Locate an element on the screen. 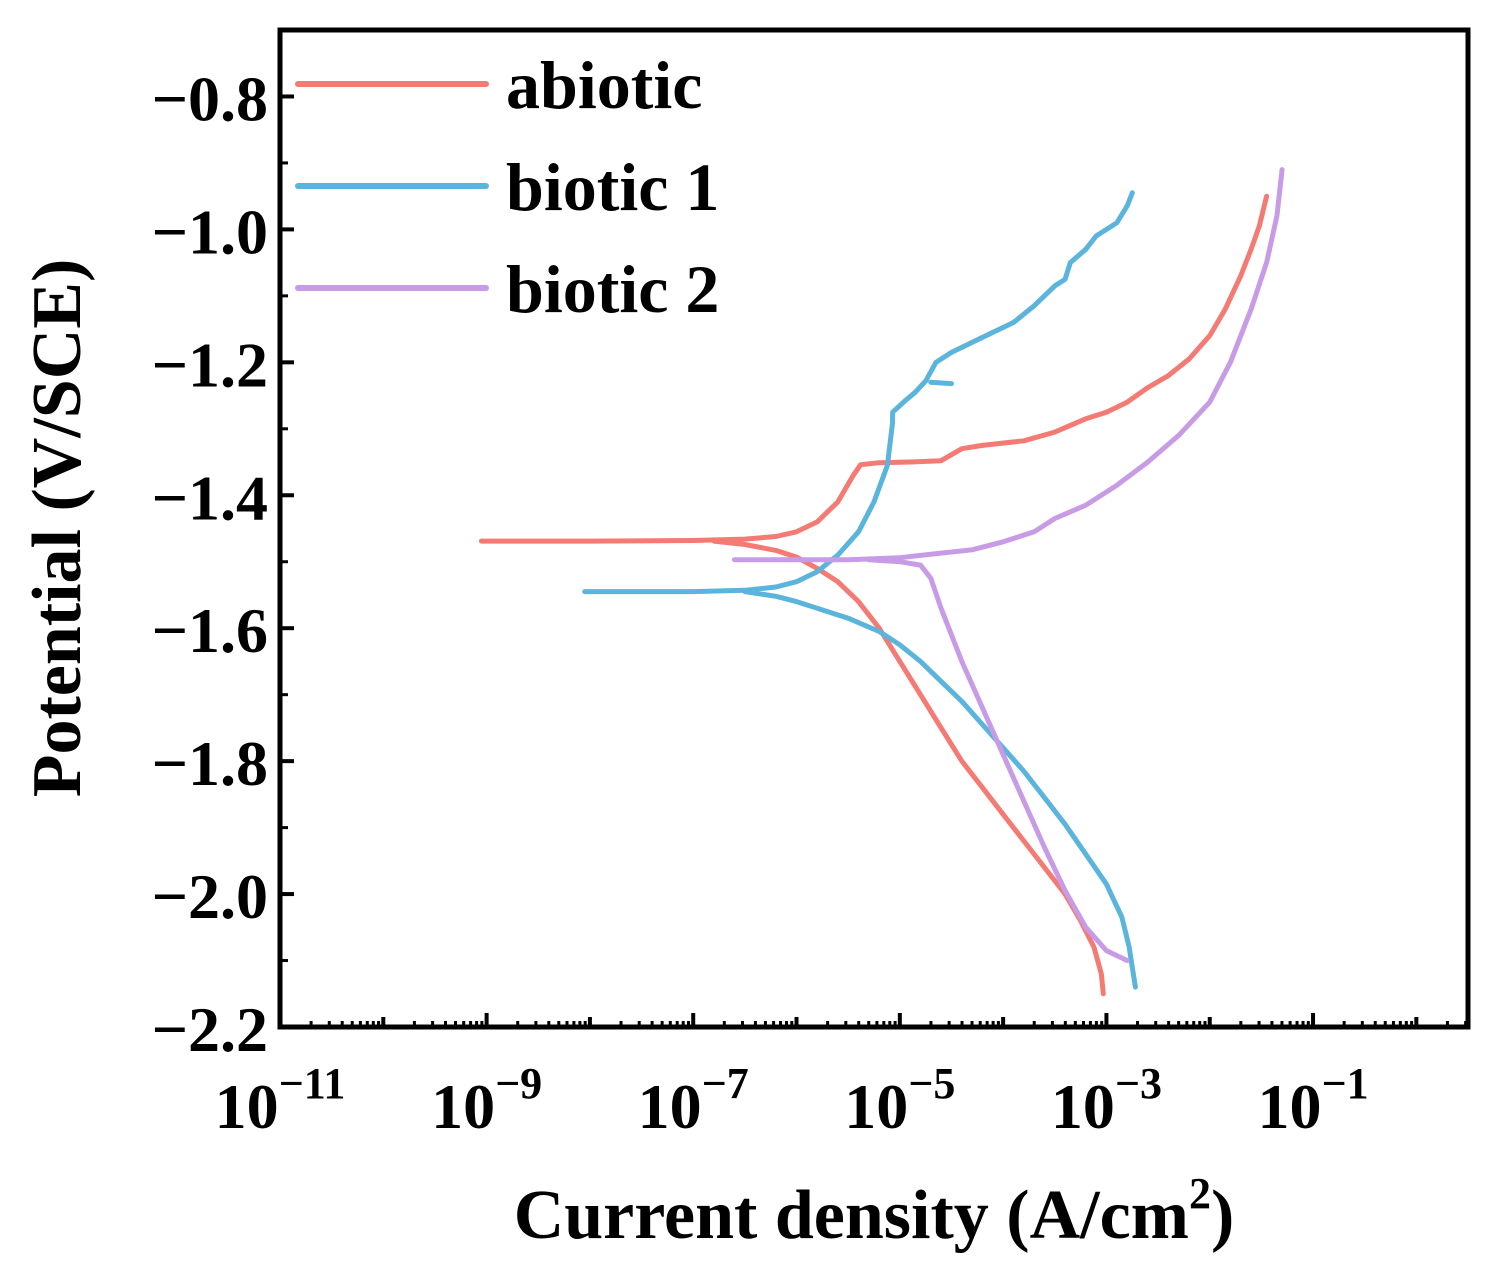 This screenshot has height=1273, width=1496. legend-label: abiotic is located at coordinates (604, 85).